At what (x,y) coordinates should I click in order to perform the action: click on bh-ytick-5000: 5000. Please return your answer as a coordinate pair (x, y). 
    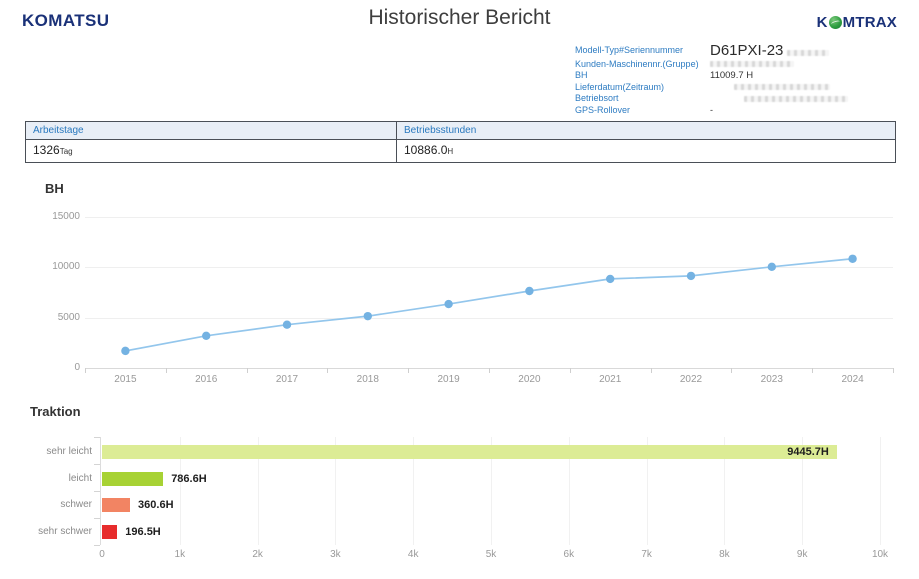
    Looking at the image, I should click on (68, 317).